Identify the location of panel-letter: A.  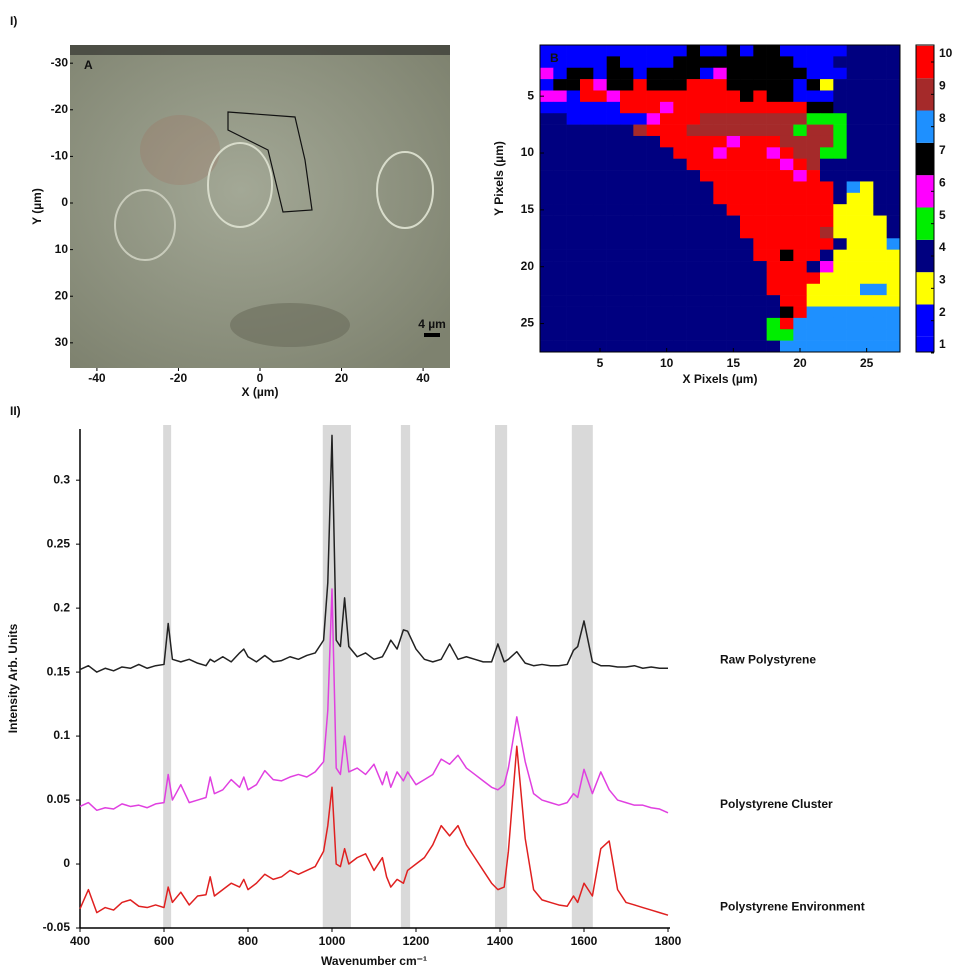
(88, 65).